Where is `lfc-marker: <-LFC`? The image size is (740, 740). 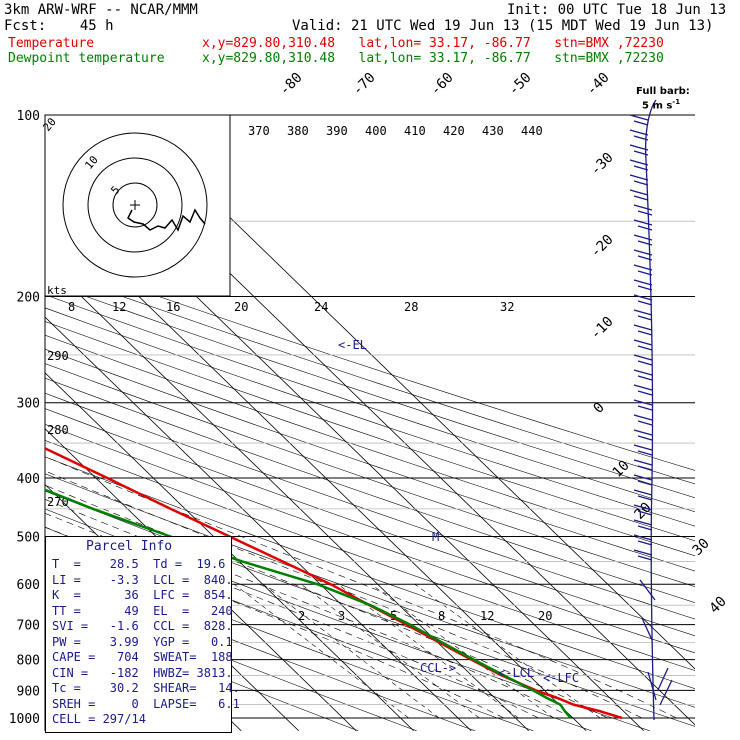 lfc-marker: <-LFC is located at coordinates (561, 678).